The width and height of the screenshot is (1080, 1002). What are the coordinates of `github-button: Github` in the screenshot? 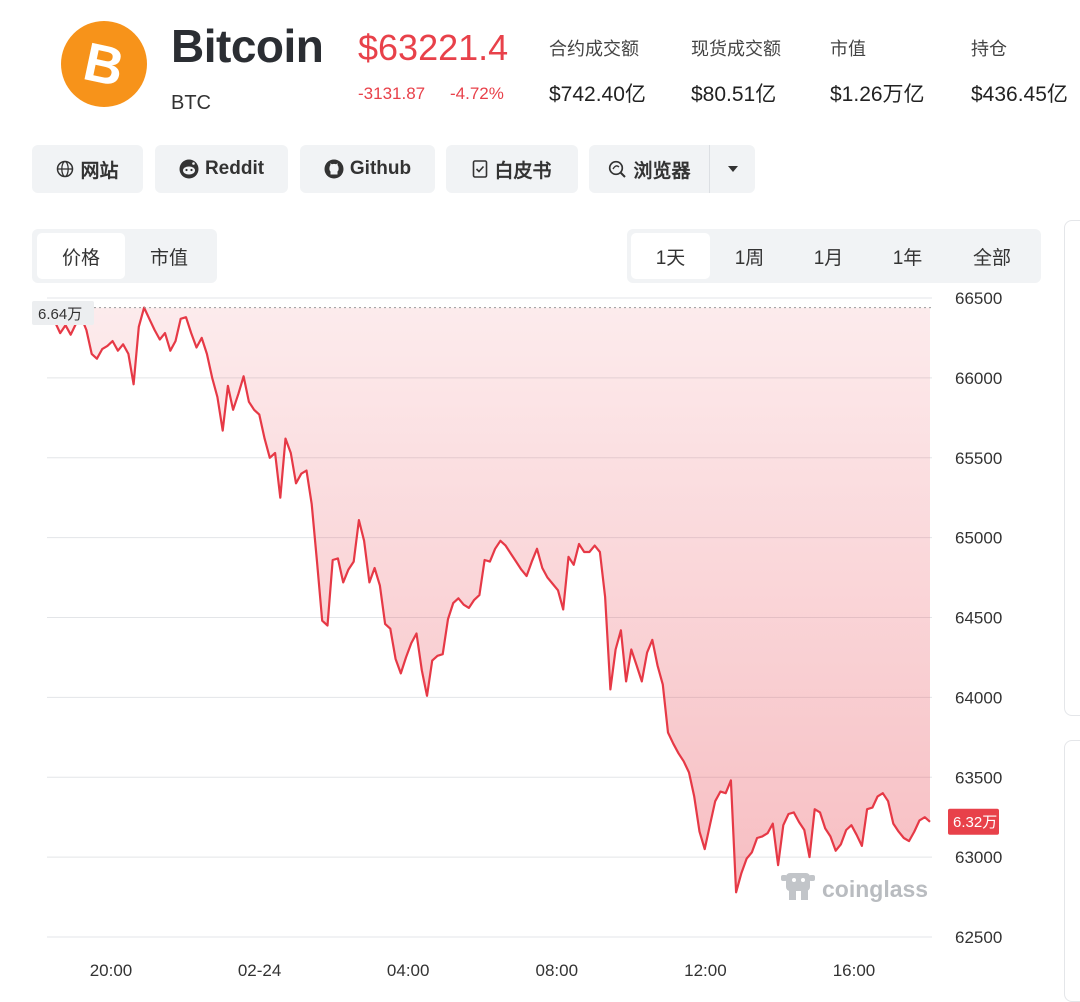 It's located at (367, 169).